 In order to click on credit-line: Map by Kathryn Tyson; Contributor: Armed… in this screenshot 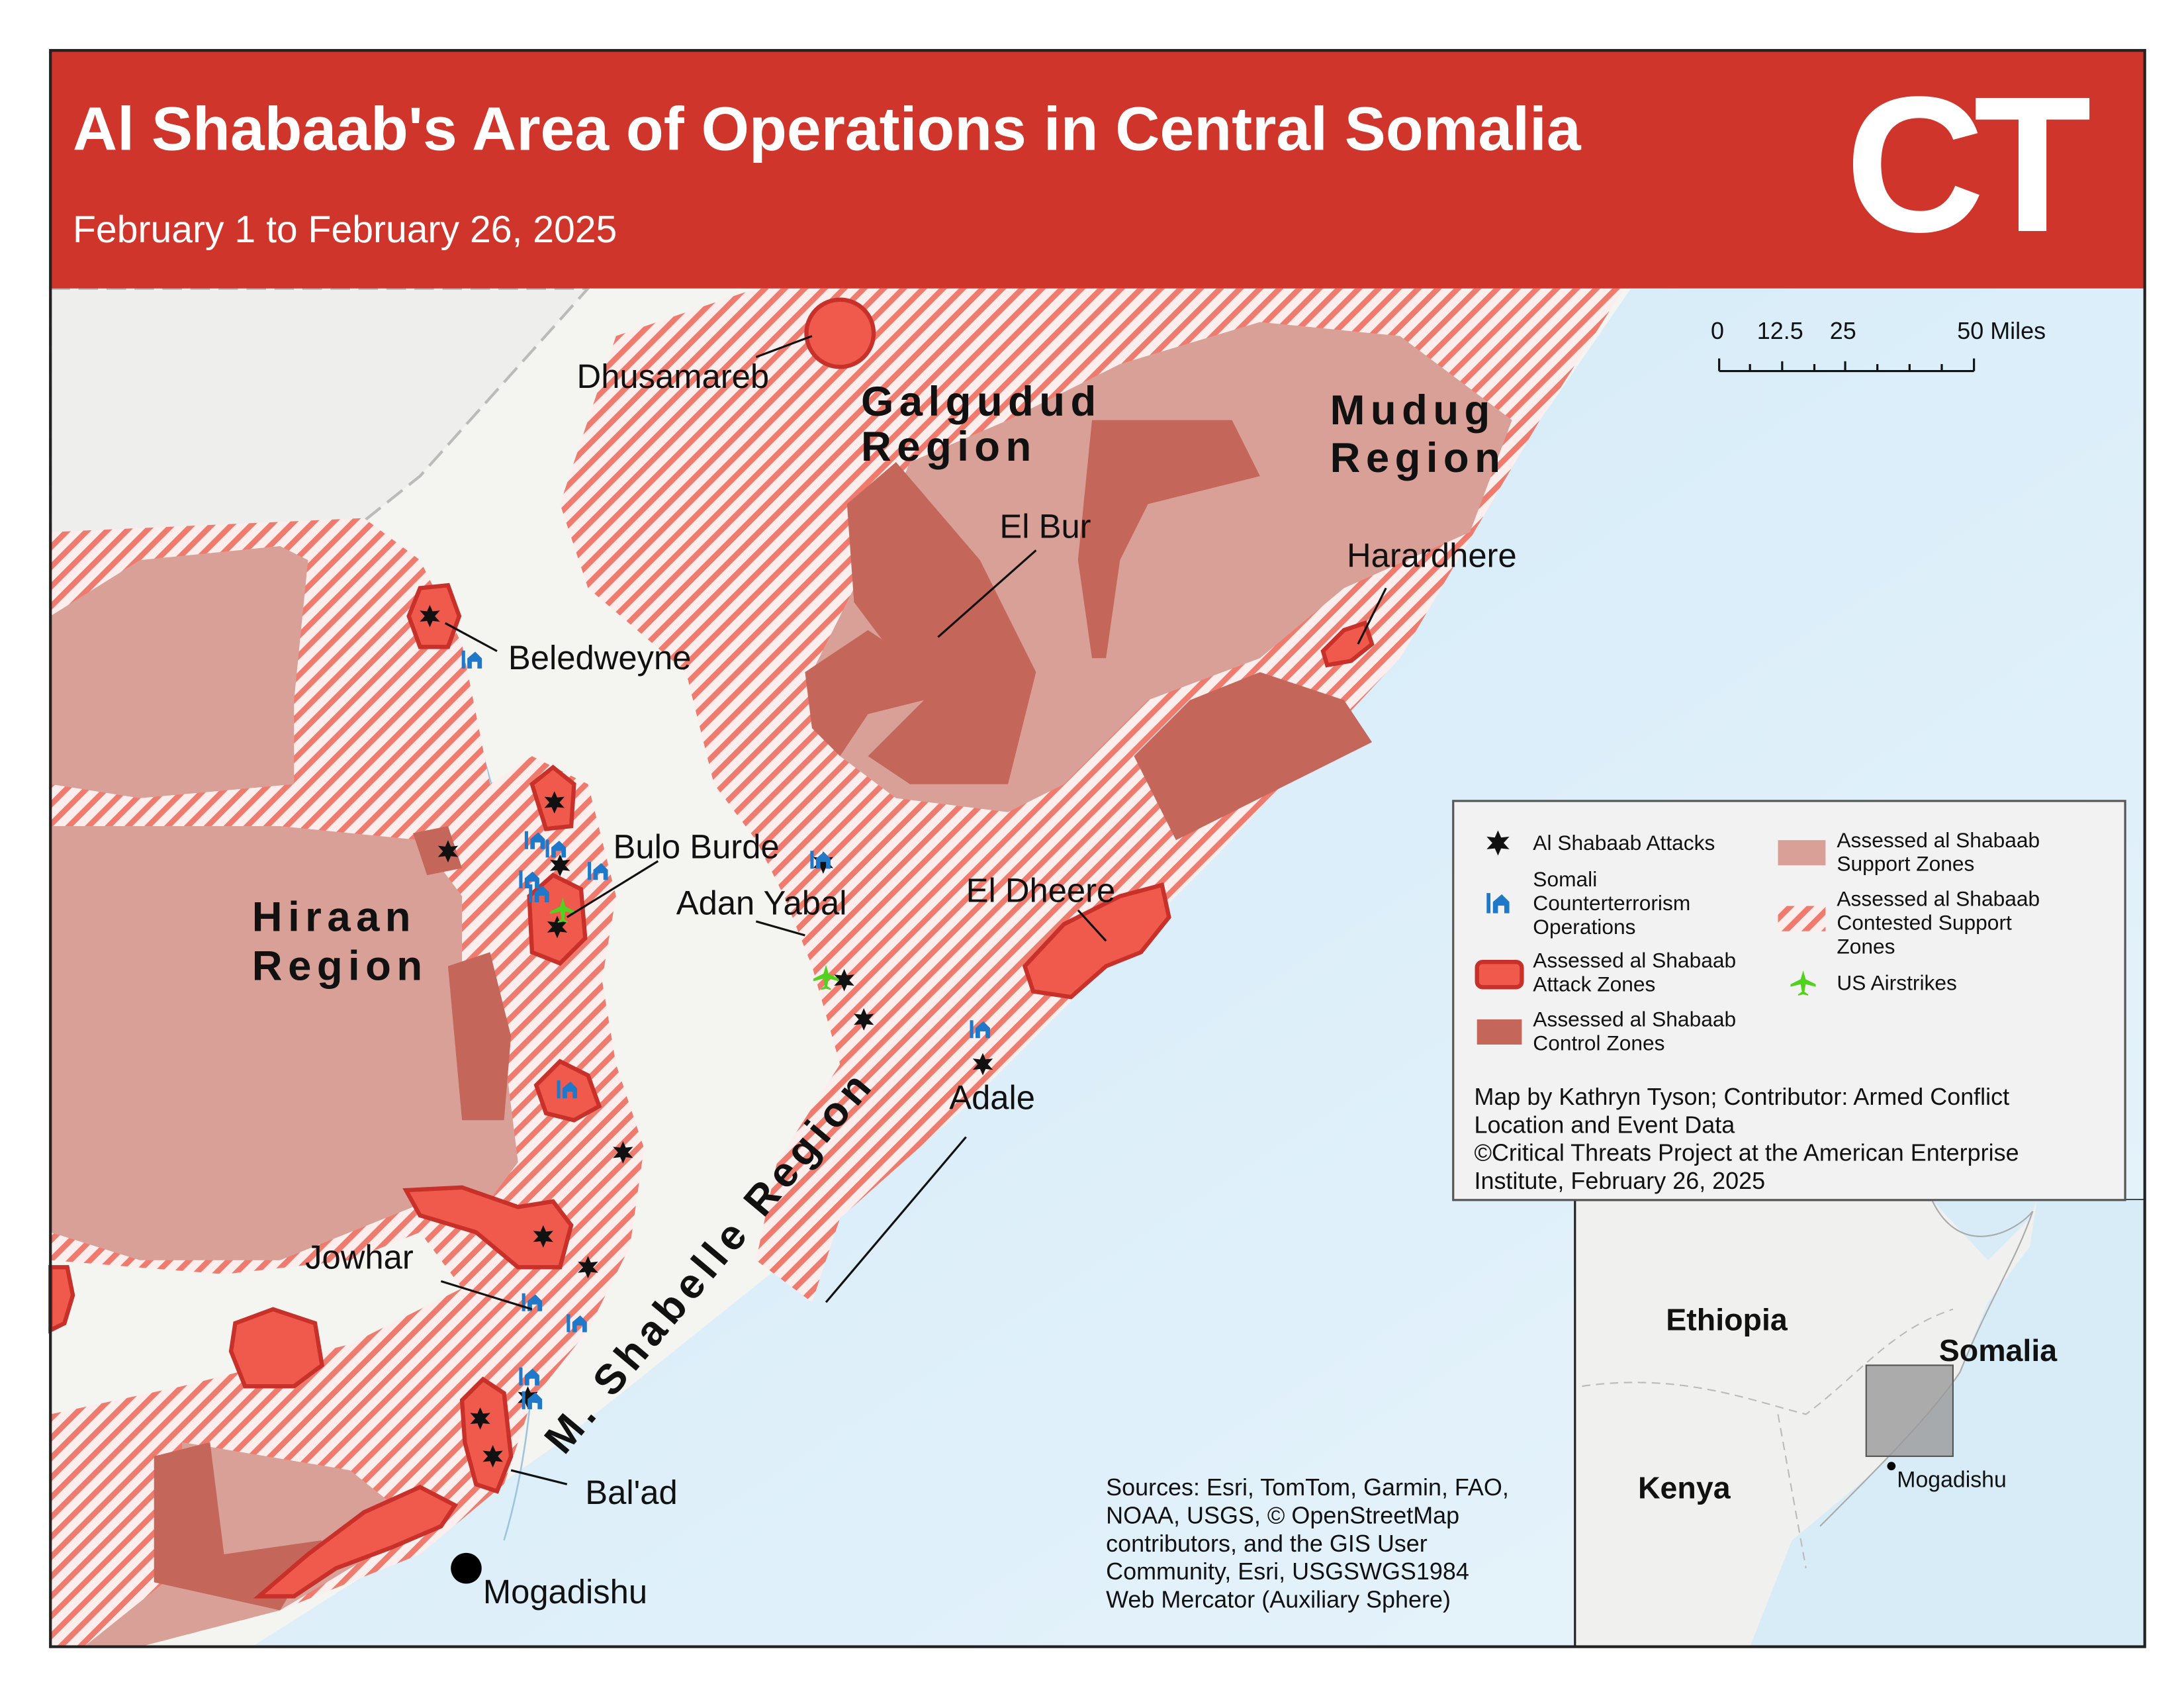, I will do `click(1741, 1096)`.